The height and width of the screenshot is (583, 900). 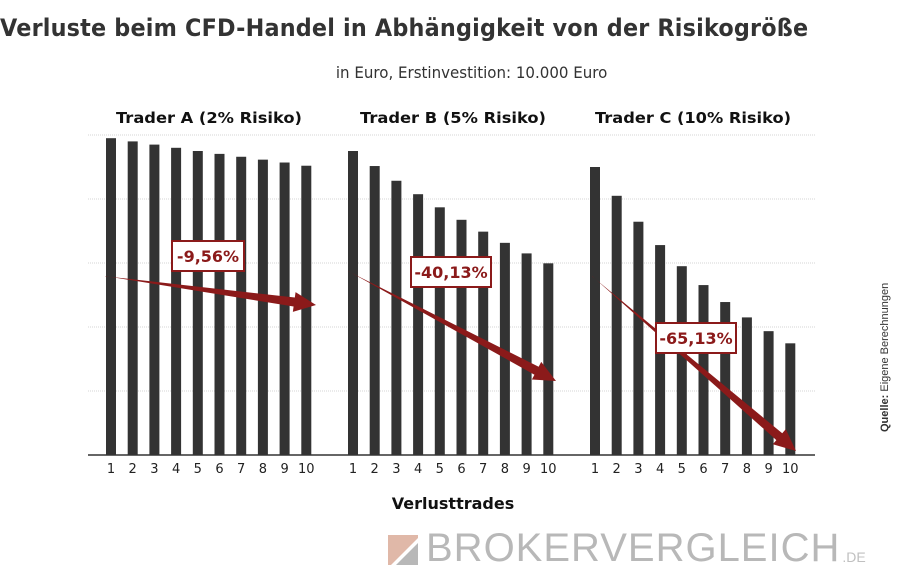 I want to click on logo-suffix: .DE, so click(x=854, y=557).